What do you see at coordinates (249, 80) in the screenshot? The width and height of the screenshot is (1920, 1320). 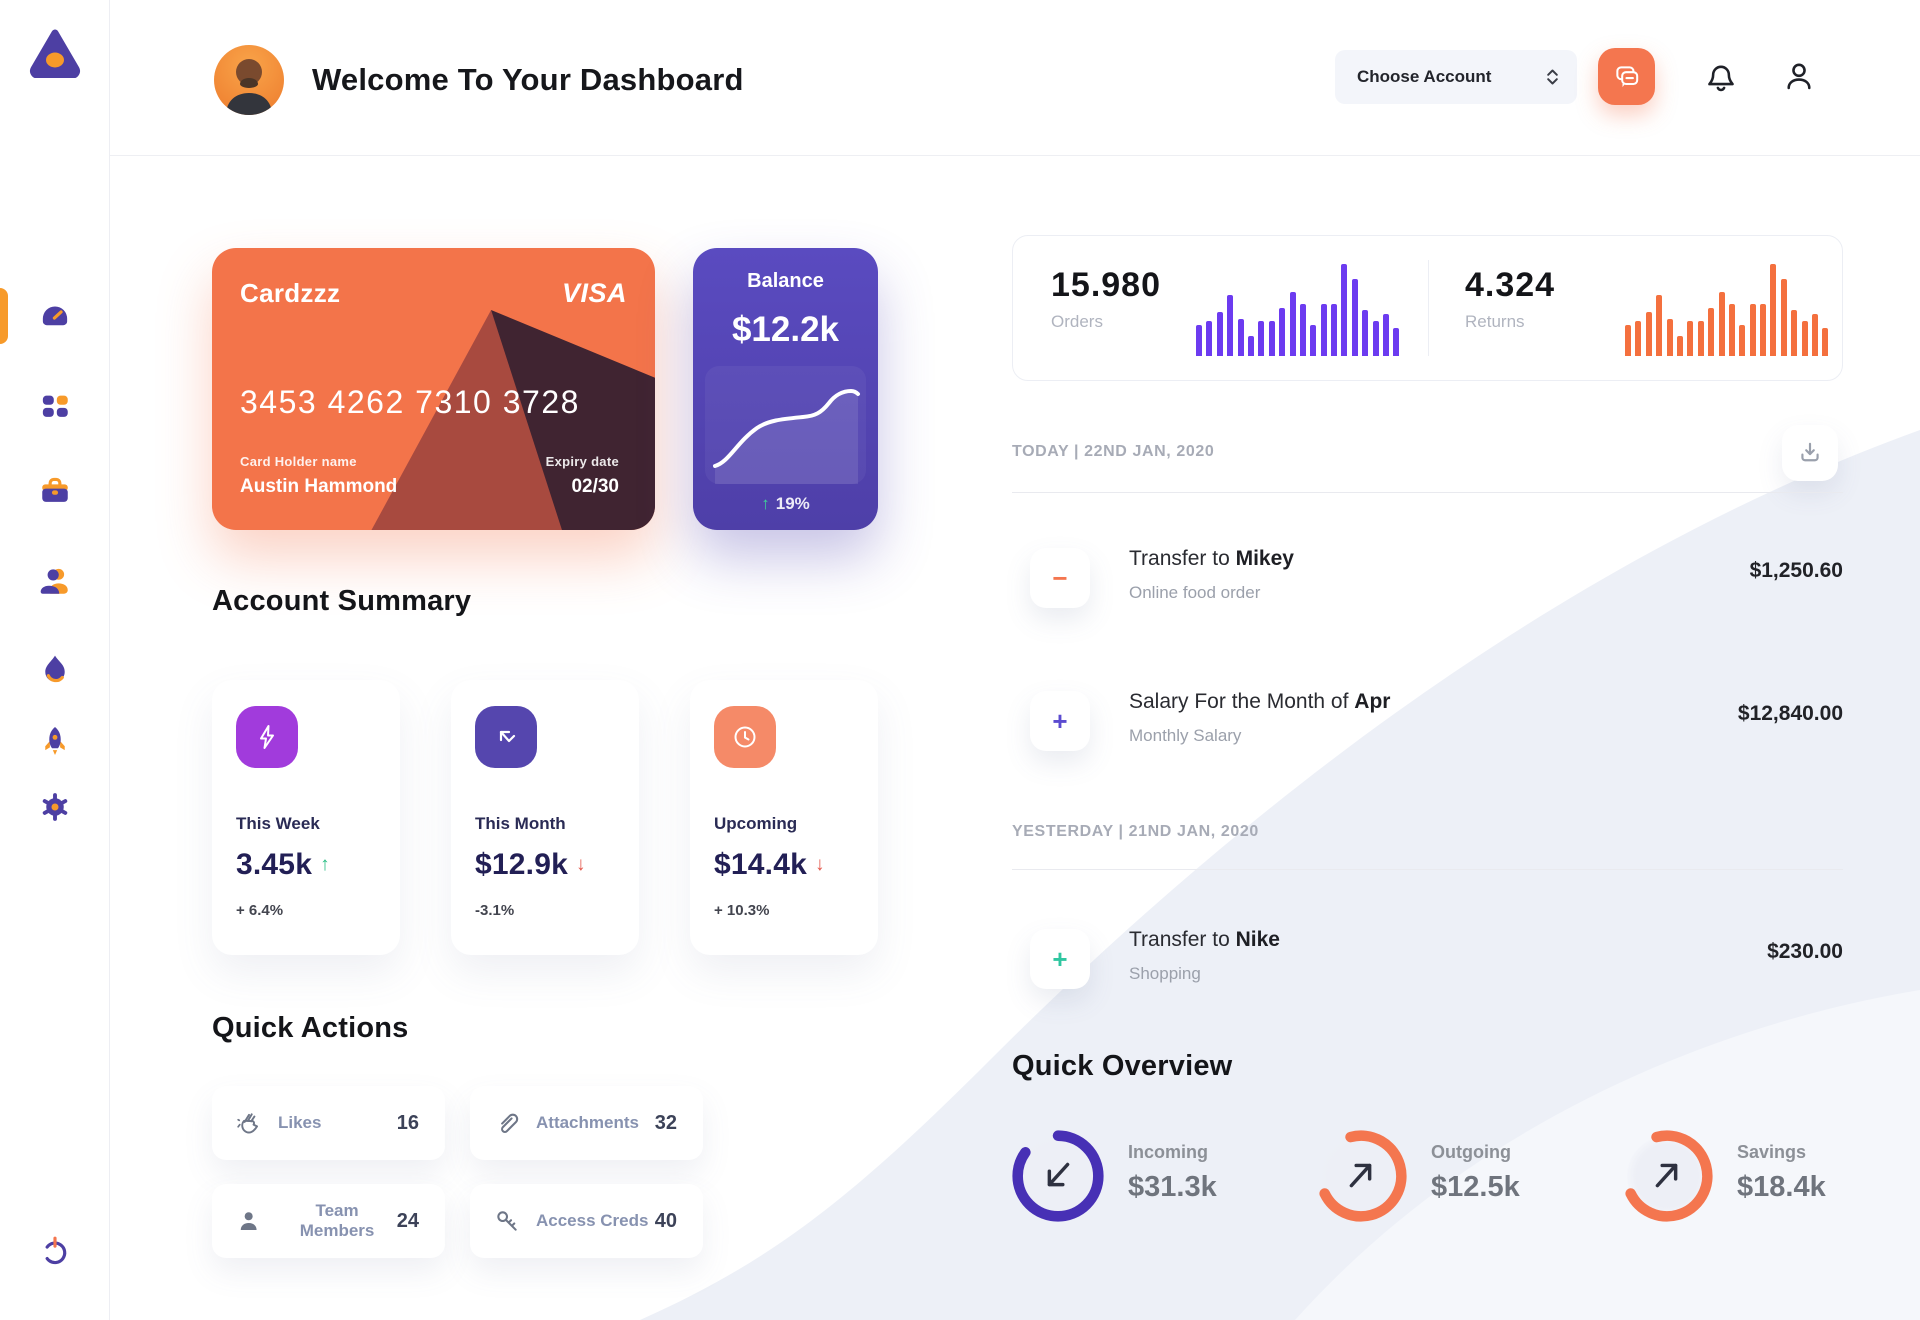 I see `avatar` at bounding box center [249, 80].